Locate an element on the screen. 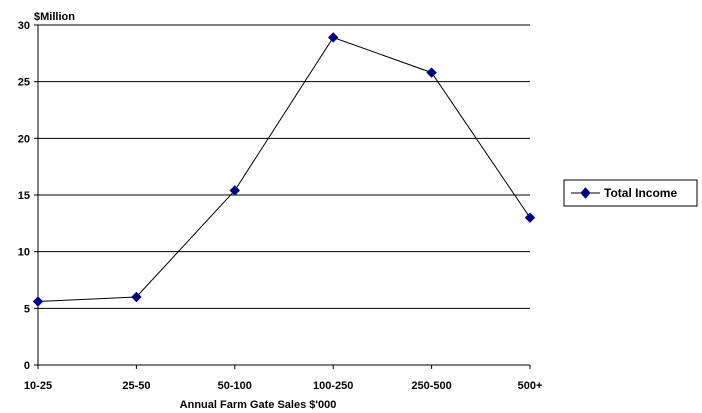 The image size is (702, 413). y-tick-label: 25 is located at coordinates (24, 83).